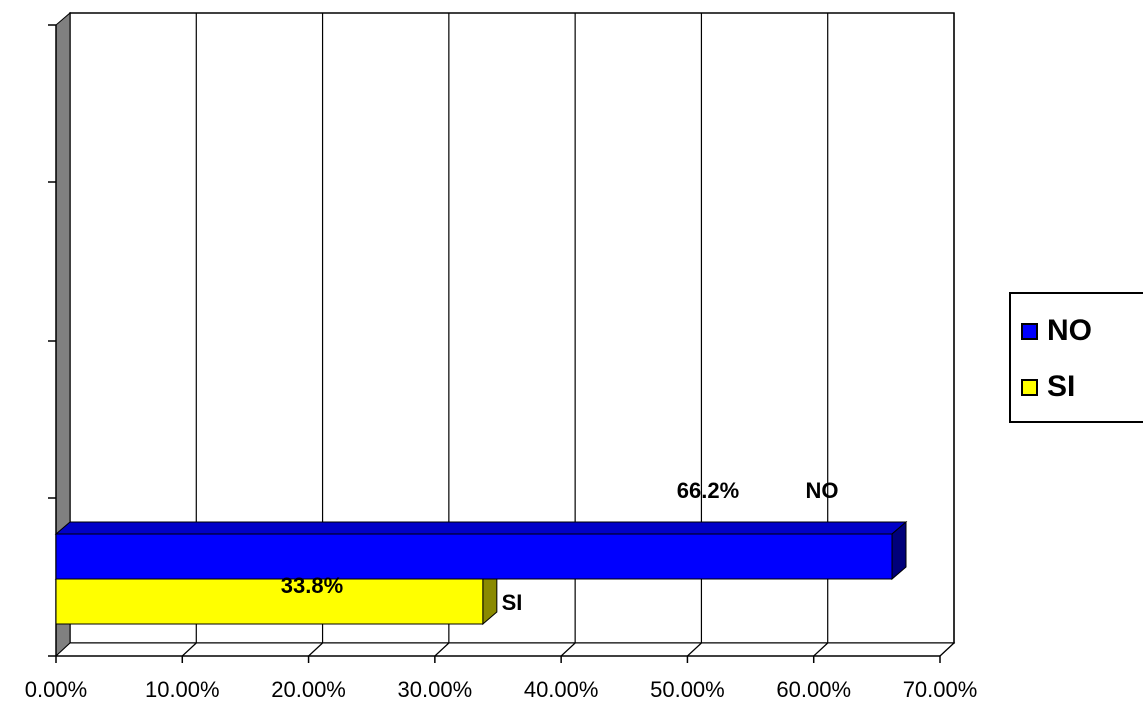 This screenshot has height=704, width=1143. I want to click on x-tick-label: 60.00%, so click(813, 689).